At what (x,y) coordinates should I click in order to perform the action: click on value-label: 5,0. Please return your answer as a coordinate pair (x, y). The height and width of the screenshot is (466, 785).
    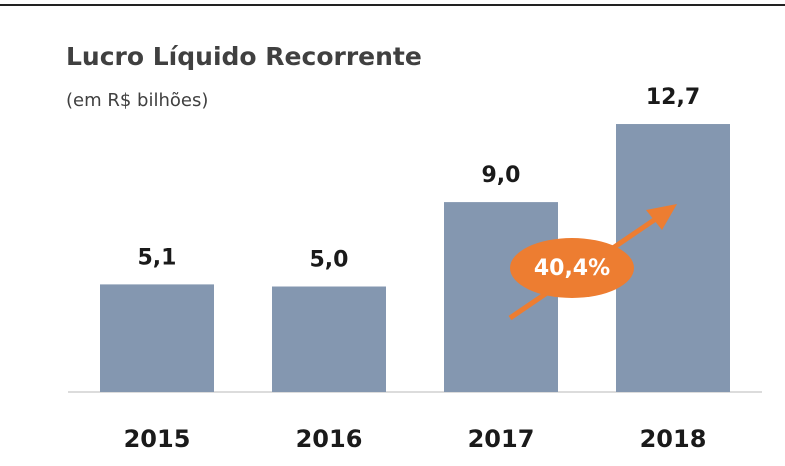
    Looking at the image, I should click on (329, 260).